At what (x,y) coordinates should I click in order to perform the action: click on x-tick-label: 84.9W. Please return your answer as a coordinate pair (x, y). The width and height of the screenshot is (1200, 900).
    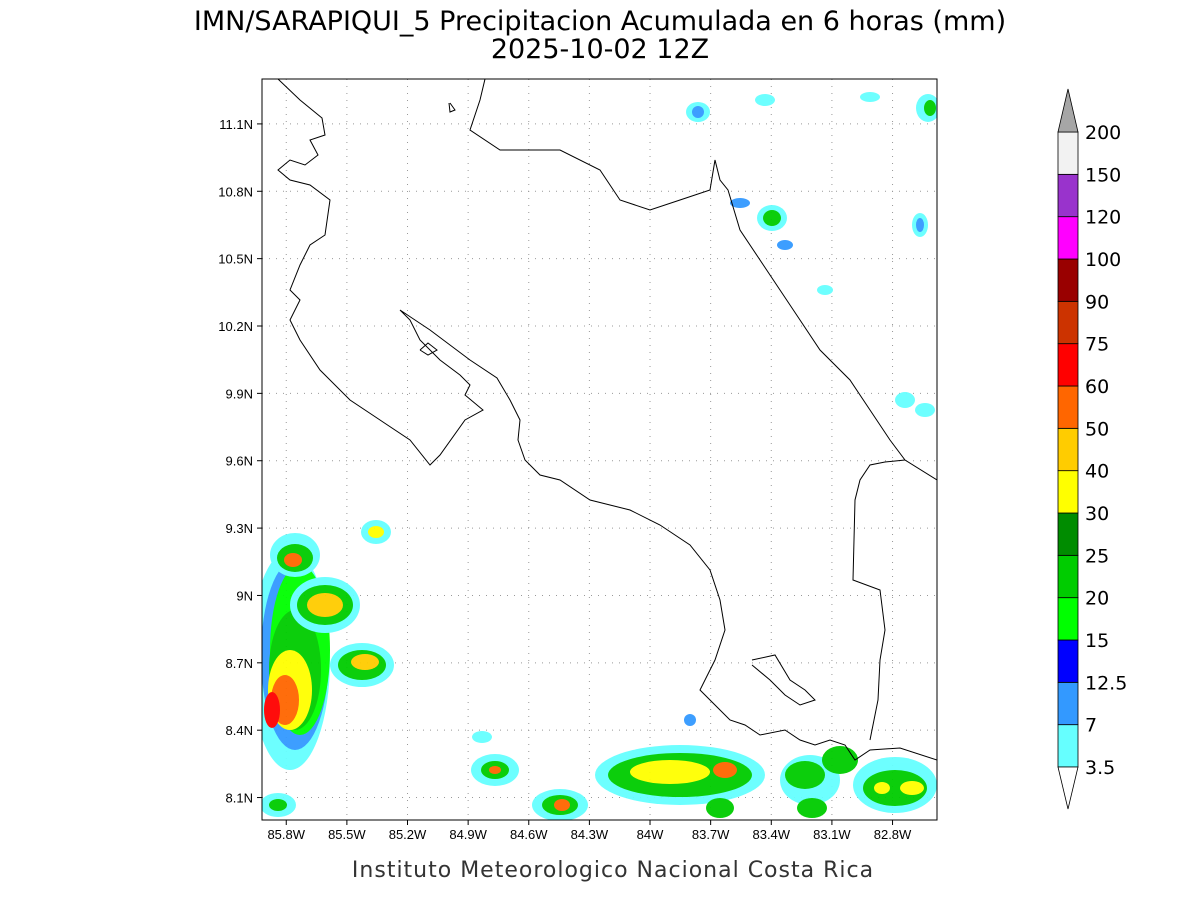
    Looking at the image, I should click on (468, 834).